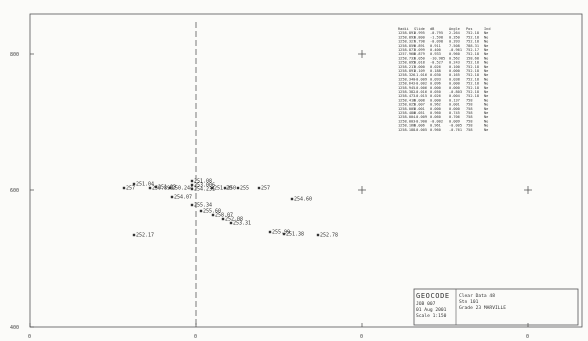 The image size is (588, 341). Describe the element at coordinates (420, 88) in the screenshot. I see `table-cell: -0.006` at that location.